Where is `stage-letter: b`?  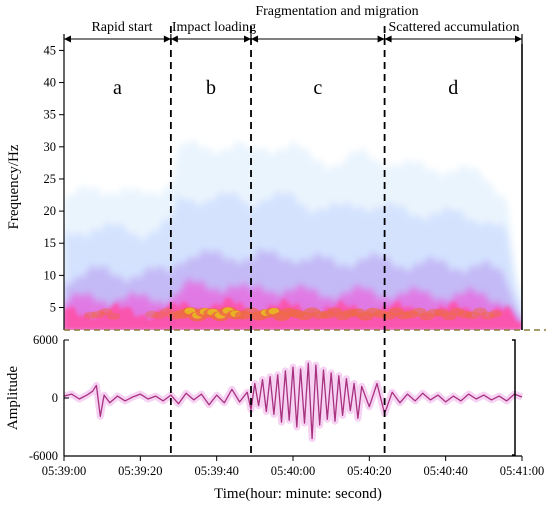
stage-letter: b is located at coordinates (211, 88).